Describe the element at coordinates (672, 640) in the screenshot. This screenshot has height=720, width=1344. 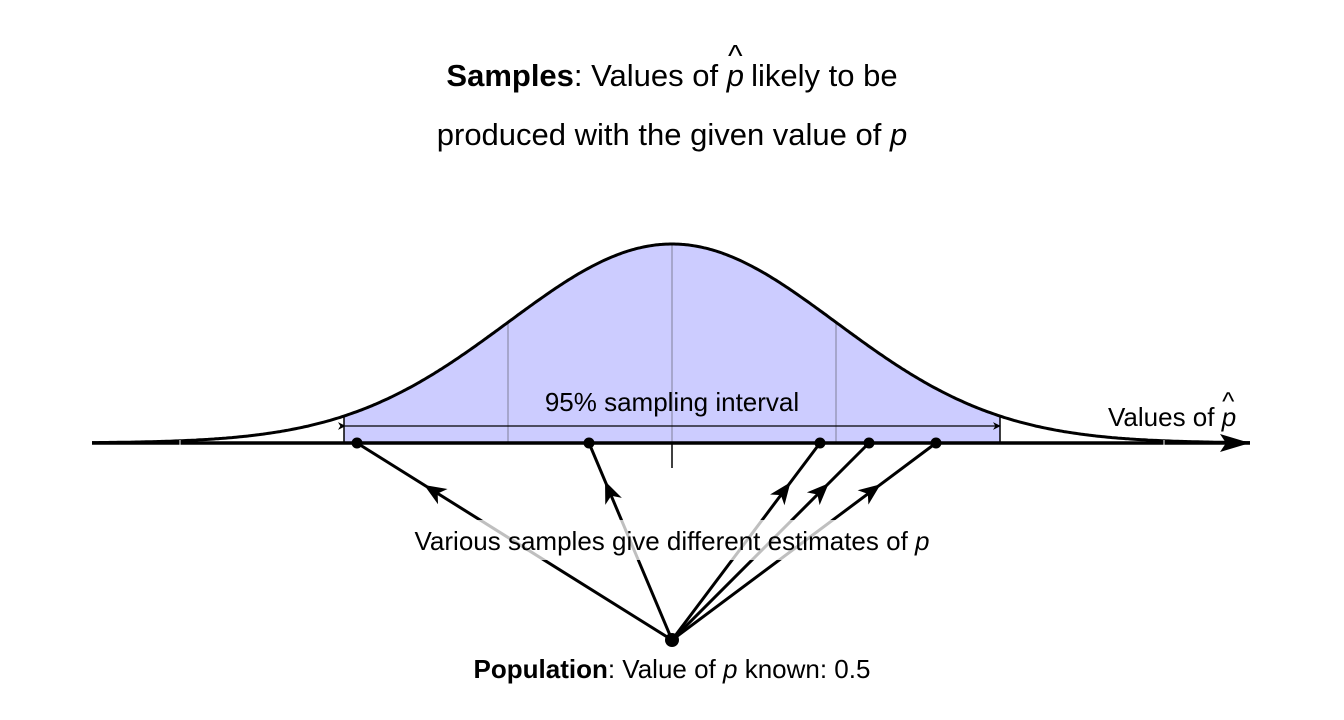
I see `population-point` at that location.